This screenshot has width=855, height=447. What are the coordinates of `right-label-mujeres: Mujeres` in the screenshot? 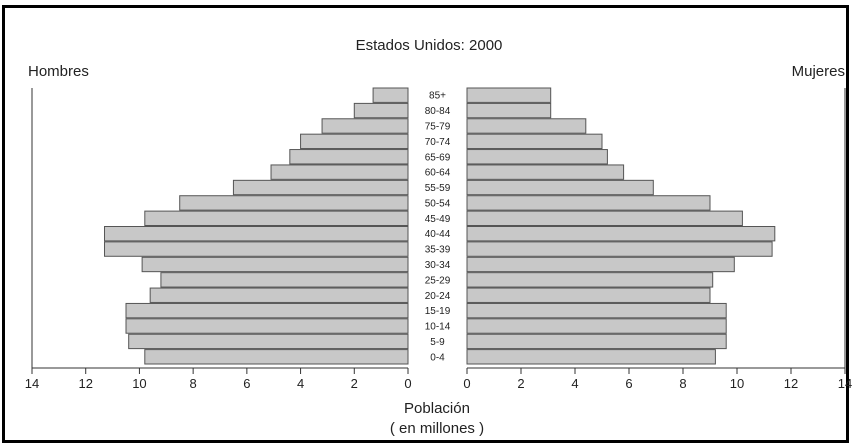 It's located at (818, 71).